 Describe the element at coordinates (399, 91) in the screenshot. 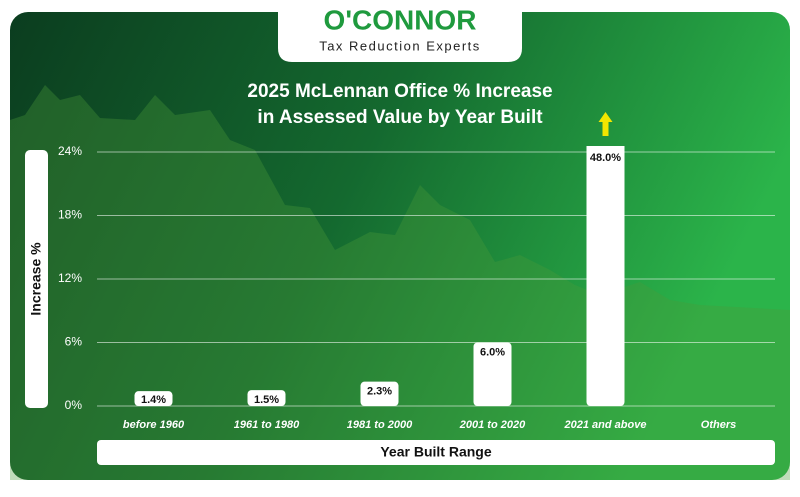

I see `chart-title: 2025 McLennan Office % Increase` at that location.